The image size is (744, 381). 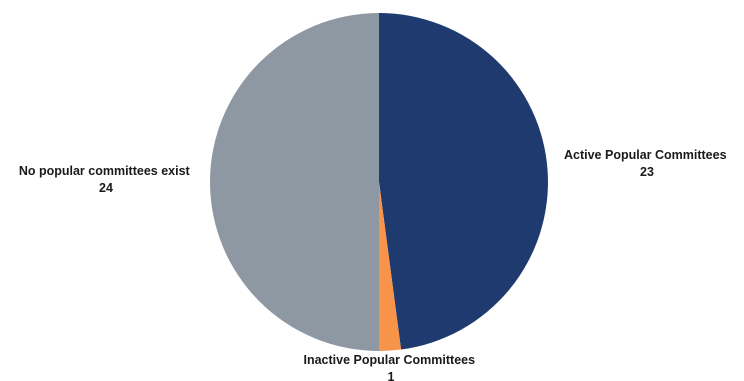 I want to click on pie-slice-inactive, so click(x=390, y=266).